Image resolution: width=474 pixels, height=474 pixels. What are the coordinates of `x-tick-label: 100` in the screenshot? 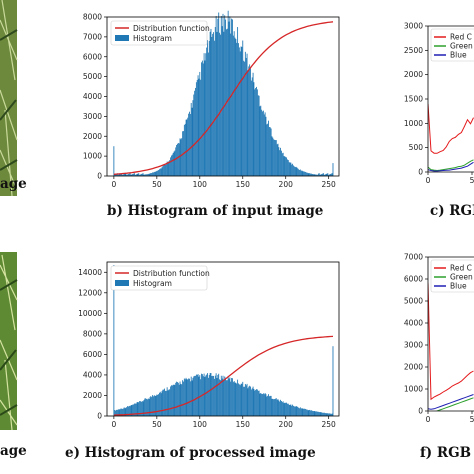 It's located at (200, 424).